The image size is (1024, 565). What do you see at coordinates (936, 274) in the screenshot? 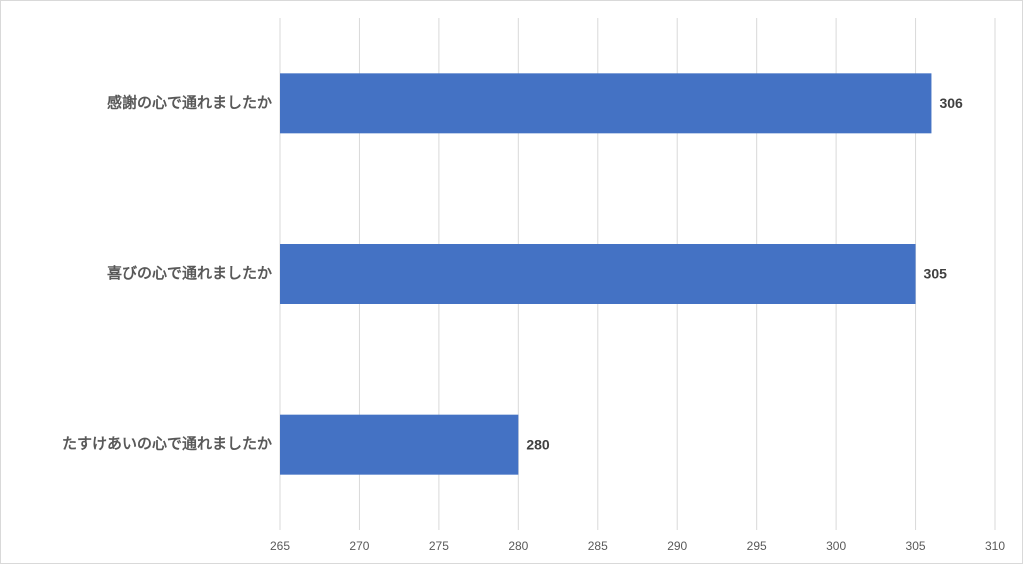
I see `value-label: 305` at bounding box center [936, 274].